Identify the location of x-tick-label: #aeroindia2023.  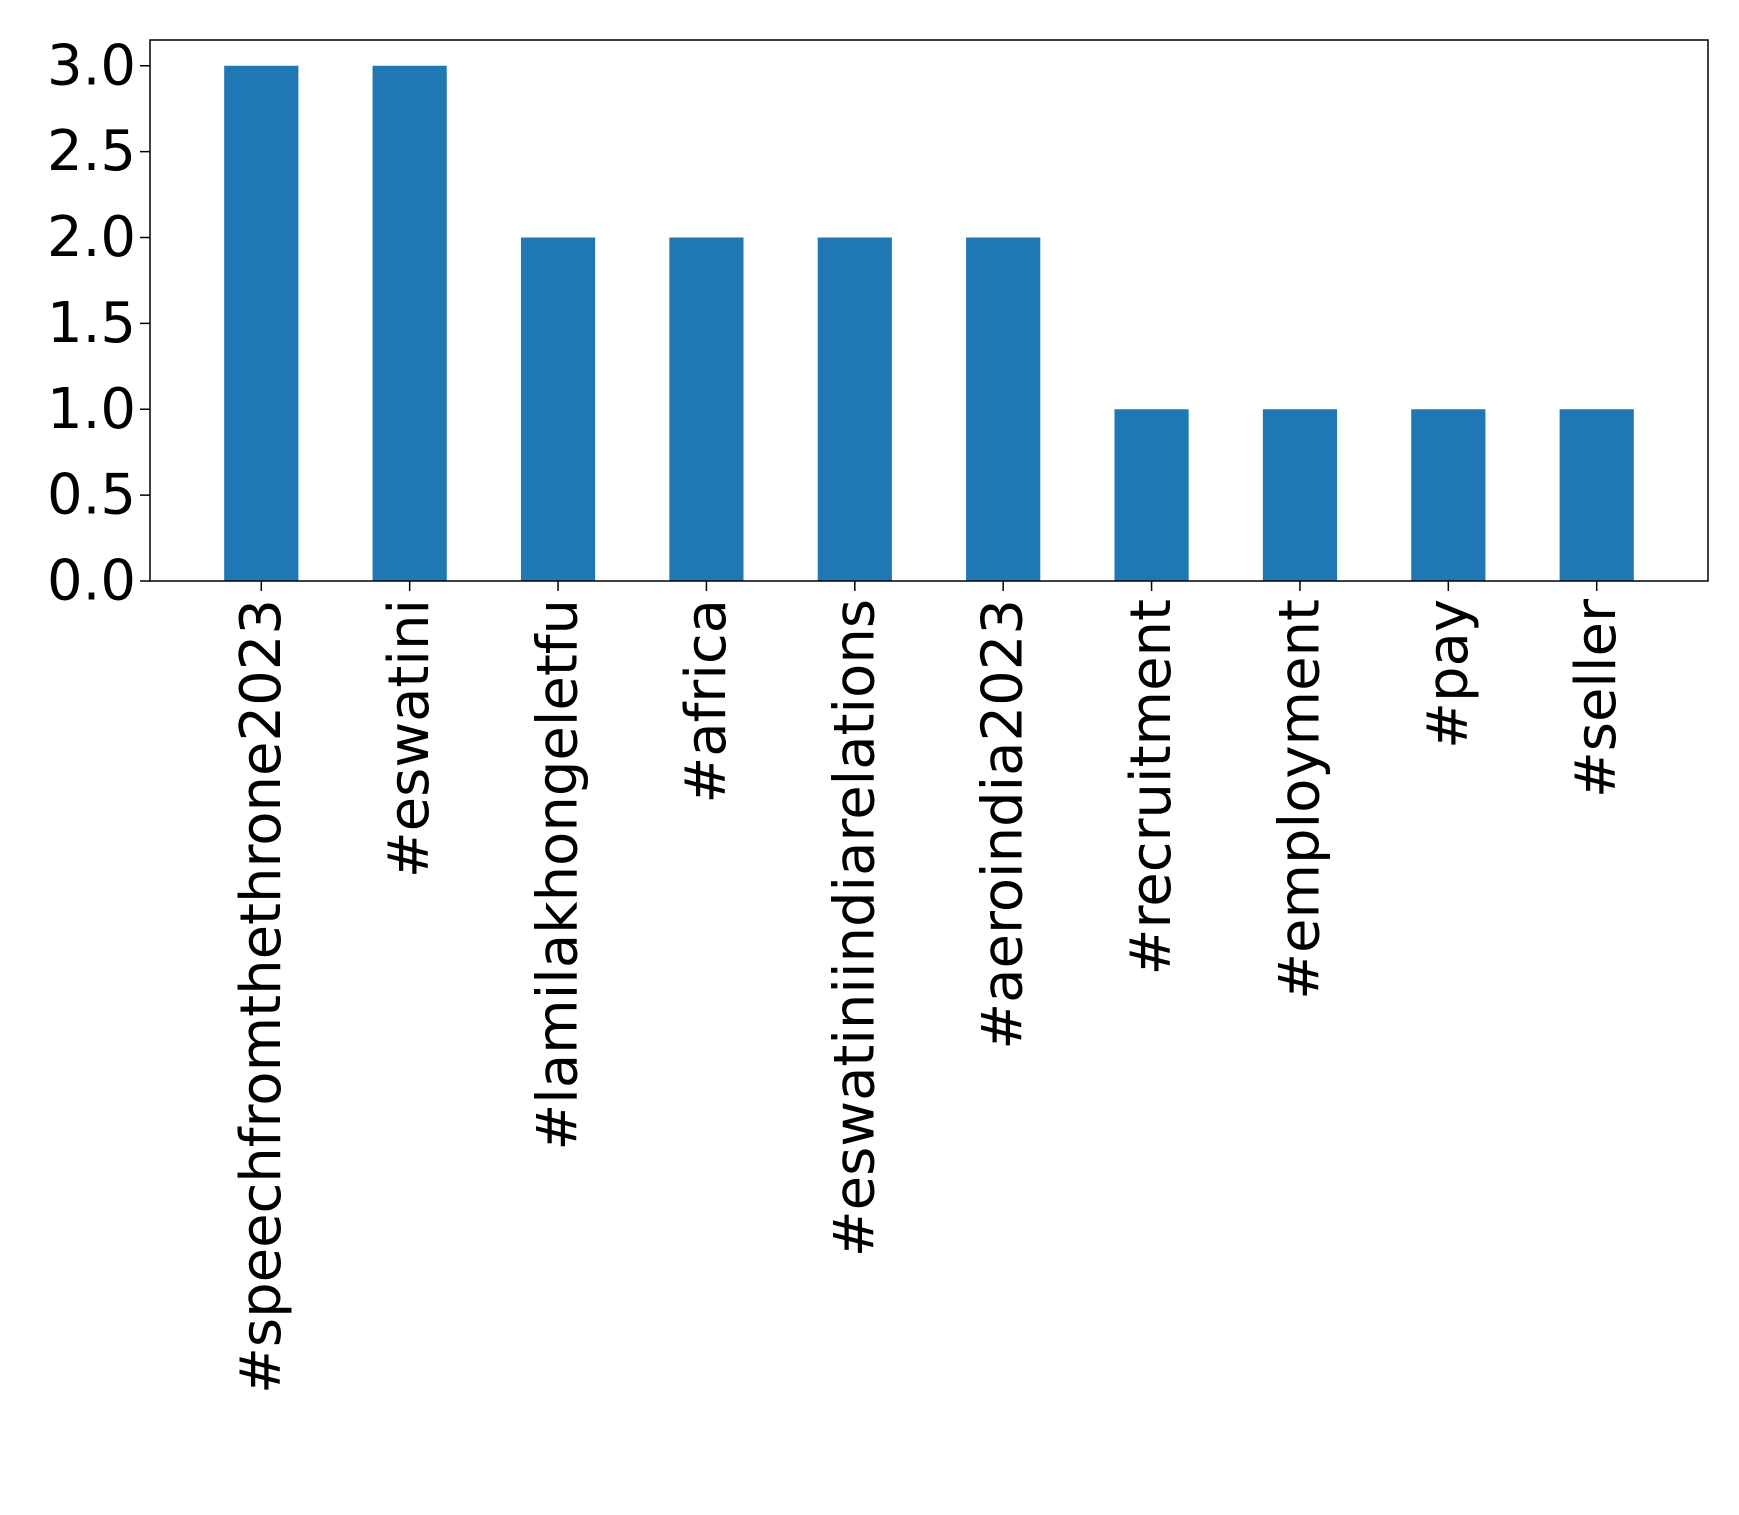
(1003, 824).